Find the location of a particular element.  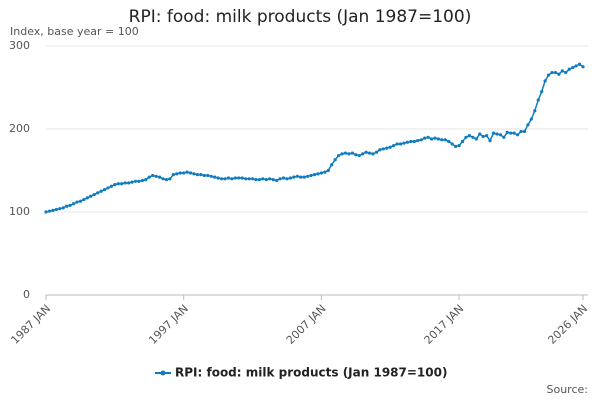

subtitle: Index, base year = 100 is located at coordinates (74, 31).